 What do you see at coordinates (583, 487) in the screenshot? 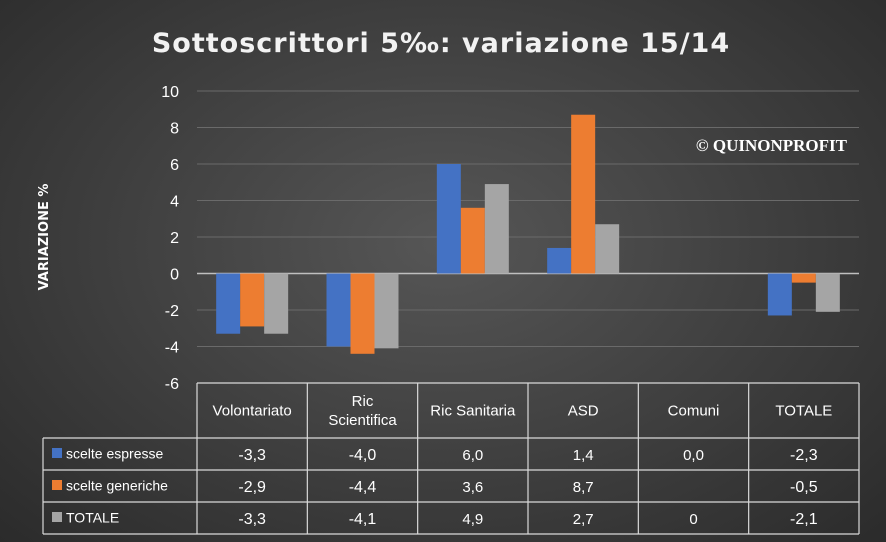
I see `data-label: 8,7` at bounding box center [583, 487].